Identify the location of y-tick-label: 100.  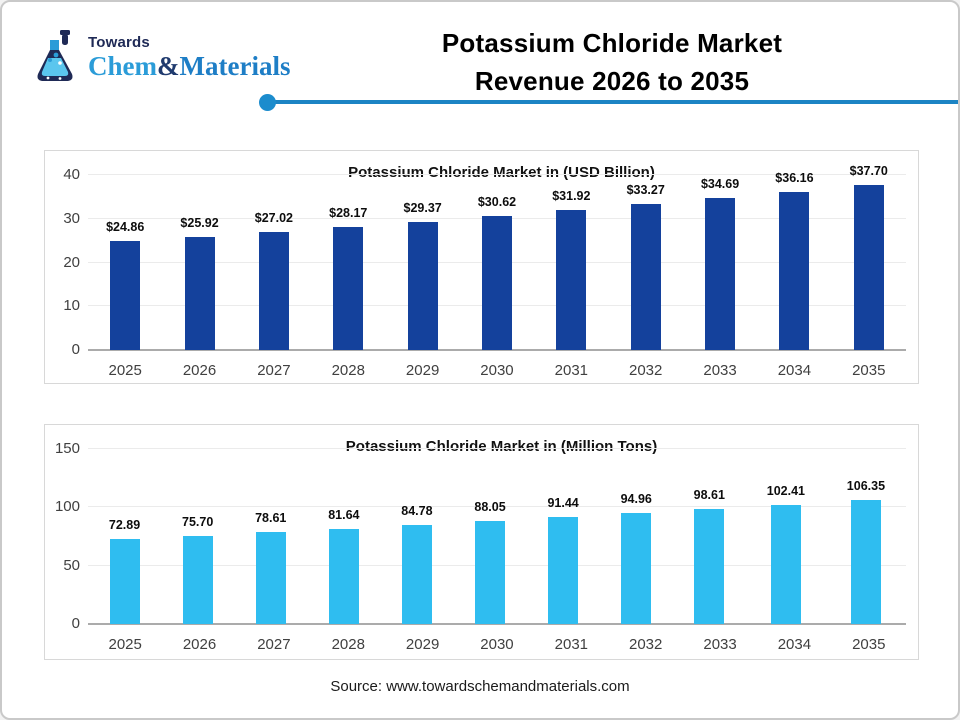
(67, 507).